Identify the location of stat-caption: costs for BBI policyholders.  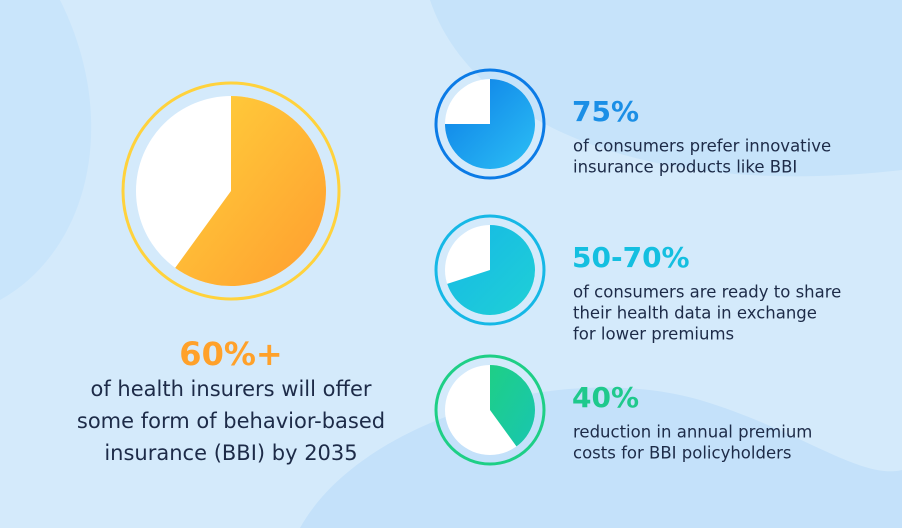
(682, 453).